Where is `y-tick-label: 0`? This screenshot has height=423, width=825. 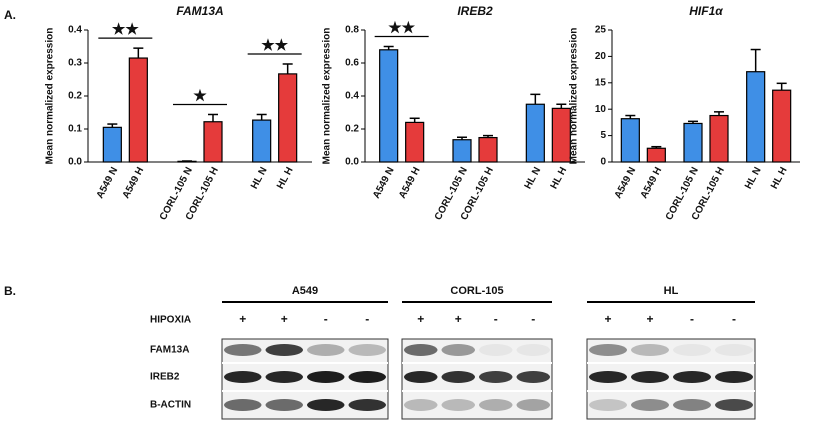 y-tick-label: 0 is located at coordinates (603, 162).